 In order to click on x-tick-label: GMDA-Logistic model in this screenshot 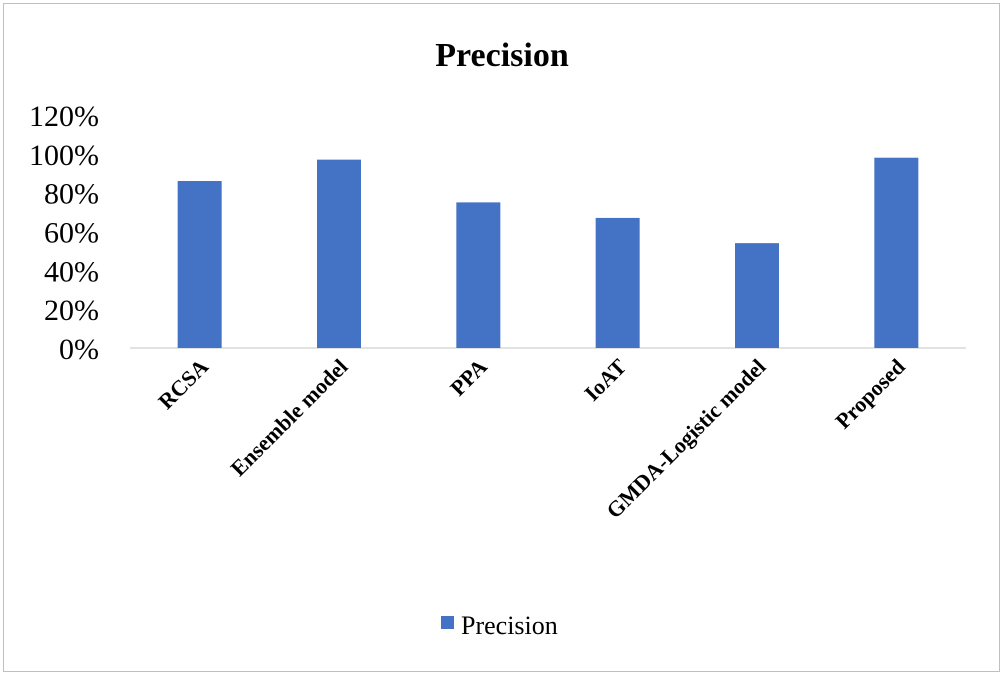, I will do `click(685, 438)`.